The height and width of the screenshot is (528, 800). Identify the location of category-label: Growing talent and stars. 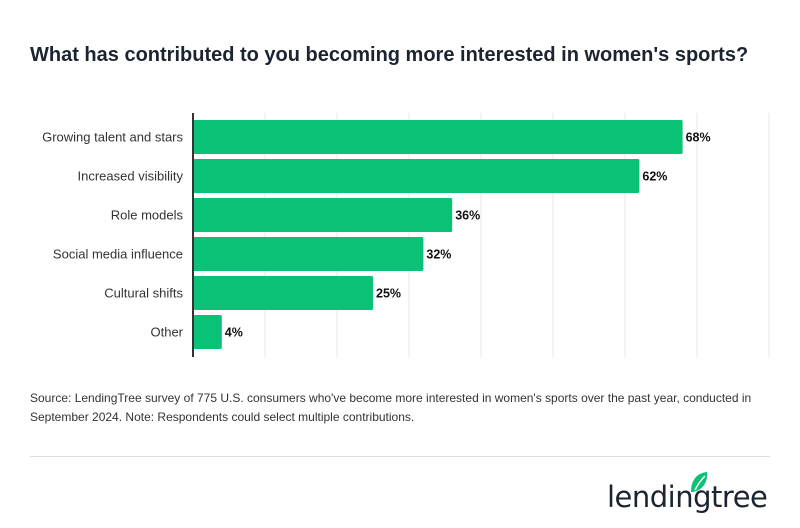
(112, 137).